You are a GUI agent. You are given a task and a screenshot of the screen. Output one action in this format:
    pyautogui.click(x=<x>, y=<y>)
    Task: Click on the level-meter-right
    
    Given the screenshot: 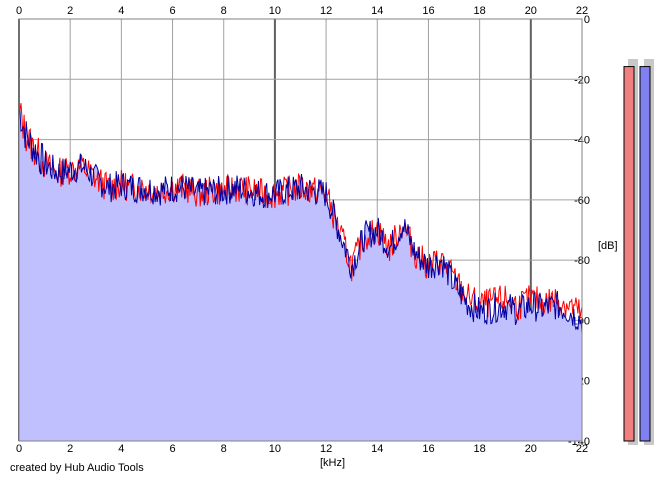 What is the action you would take?
    pyautogui.click(x=645, y=254)
    